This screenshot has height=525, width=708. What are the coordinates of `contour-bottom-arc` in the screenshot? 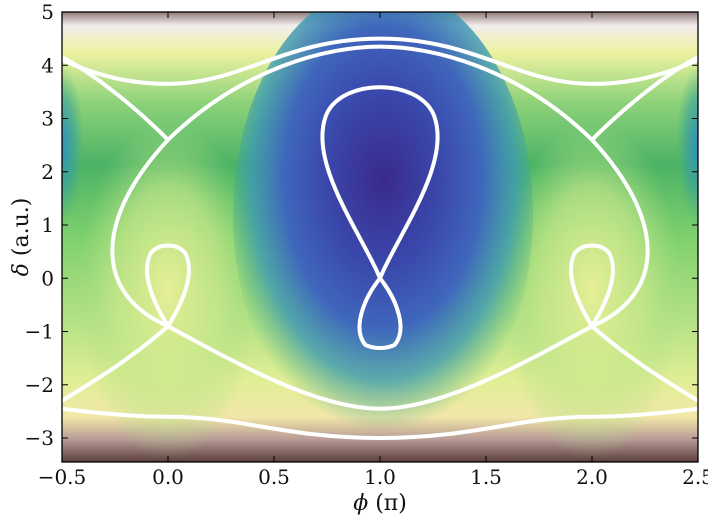 It's located at (380, 423).